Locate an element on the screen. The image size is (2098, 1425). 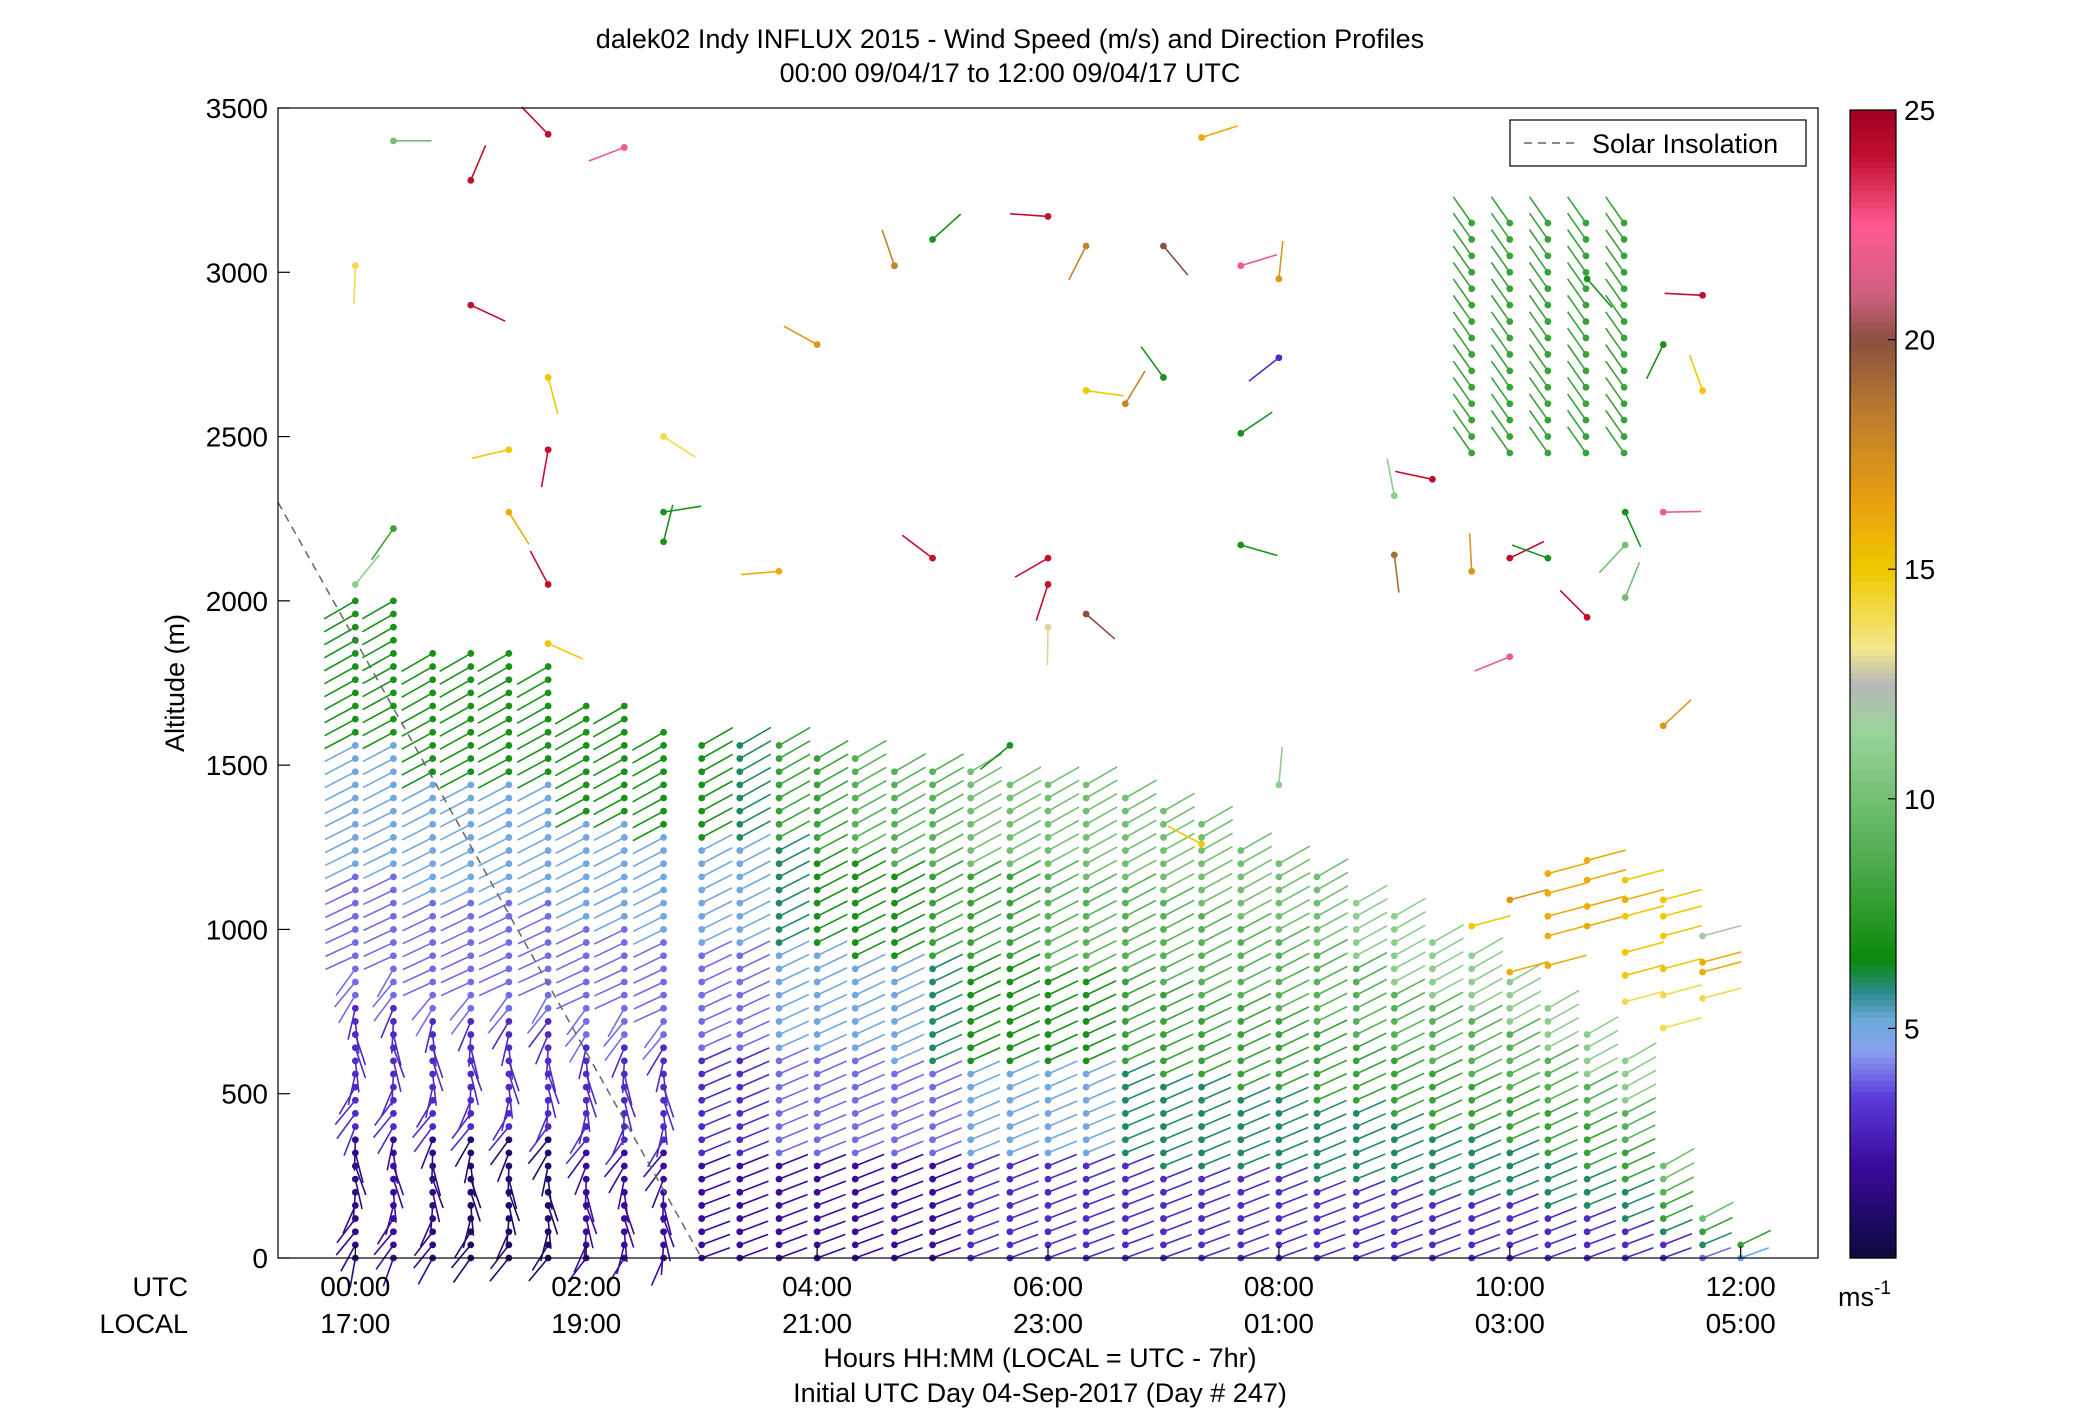
y-tick-label: 1000 is located at coordinates (237, 929).